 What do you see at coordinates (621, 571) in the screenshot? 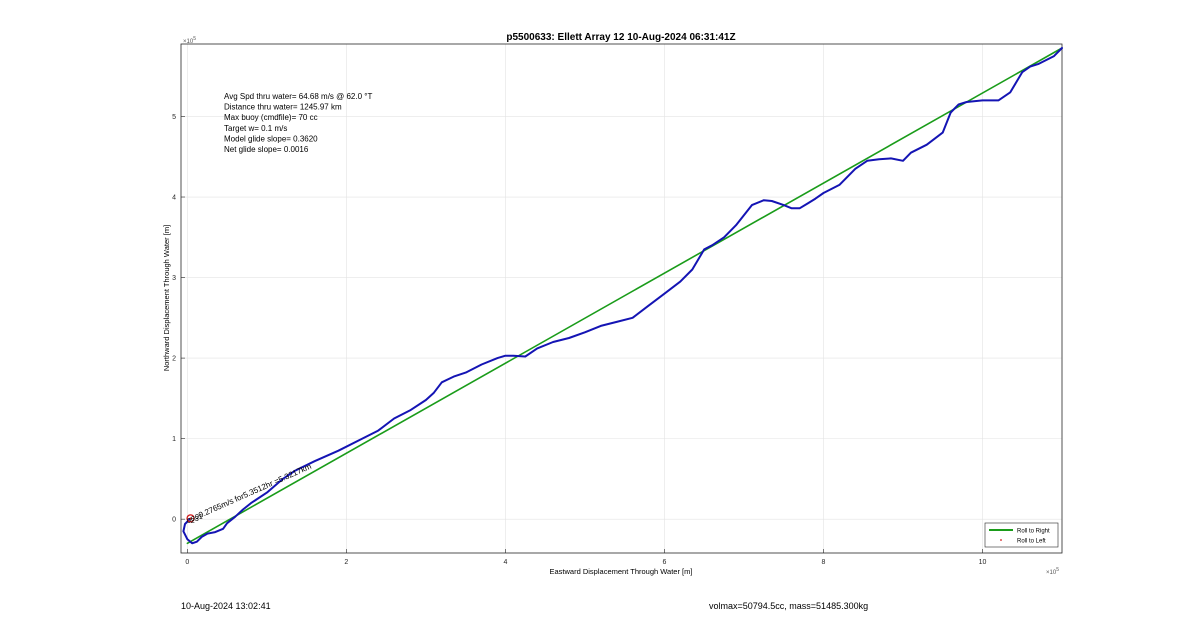
I see `x-axis-label: Eastward Displacement Through Water [m]` at bounding box center [621, 571].